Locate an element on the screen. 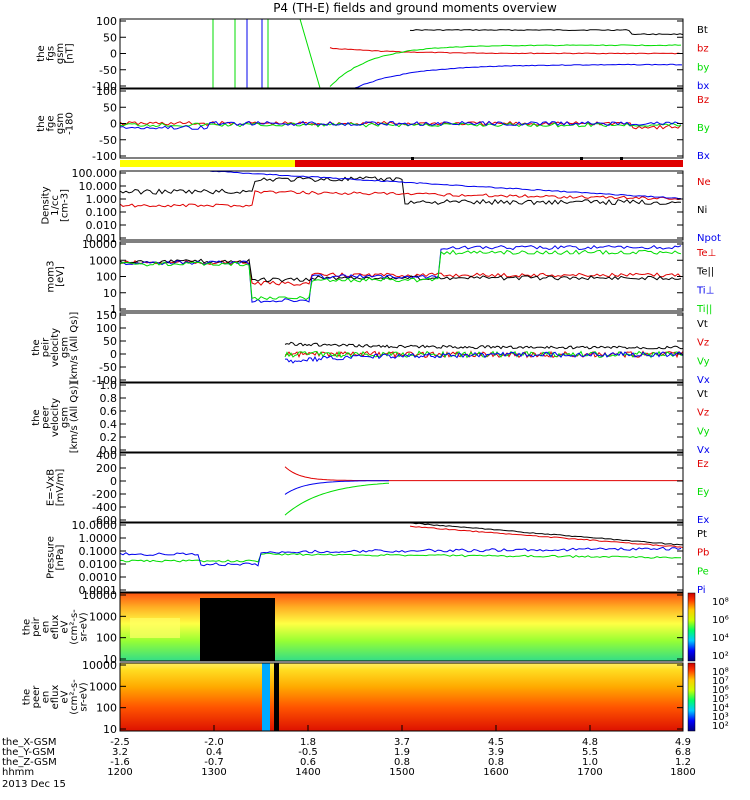 The width and height of the screenshot is (750, 800). trace-by-early is located at coordinates (294, 53).